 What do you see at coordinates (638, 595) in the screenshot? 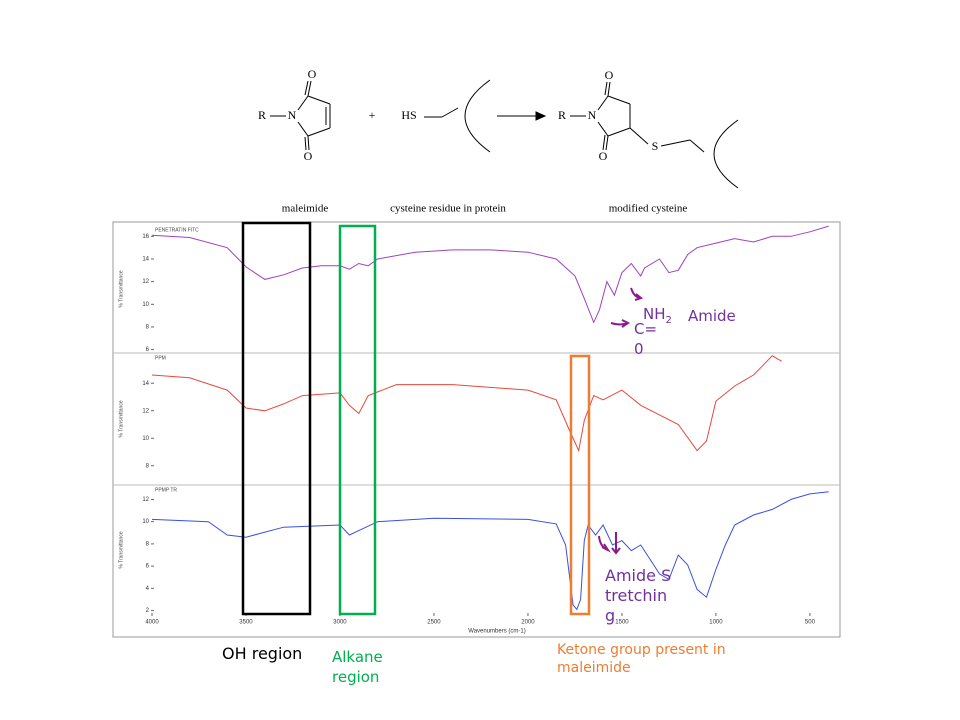
I see `annotation: Amide Stretching` at bounding box center [638, 595].